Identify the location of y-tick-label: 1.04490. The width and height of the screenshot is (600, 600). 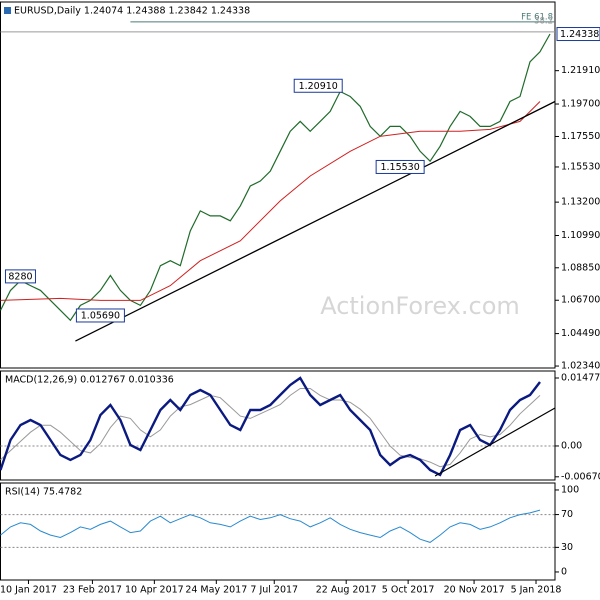
(580, 333).